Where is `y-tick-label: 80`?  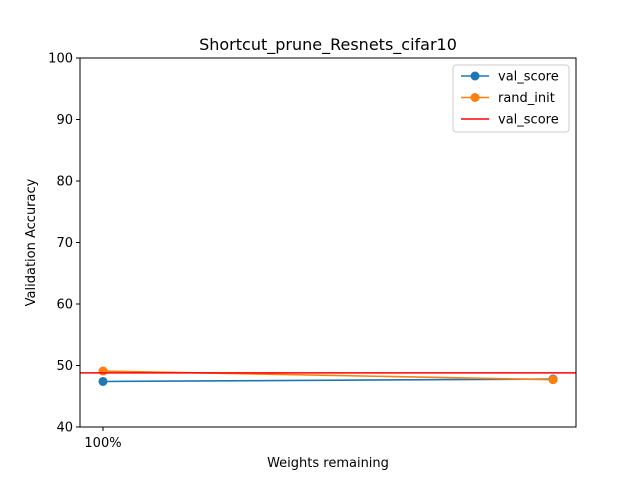
y-tick-label: 80 is located at coordinates (64, 182).